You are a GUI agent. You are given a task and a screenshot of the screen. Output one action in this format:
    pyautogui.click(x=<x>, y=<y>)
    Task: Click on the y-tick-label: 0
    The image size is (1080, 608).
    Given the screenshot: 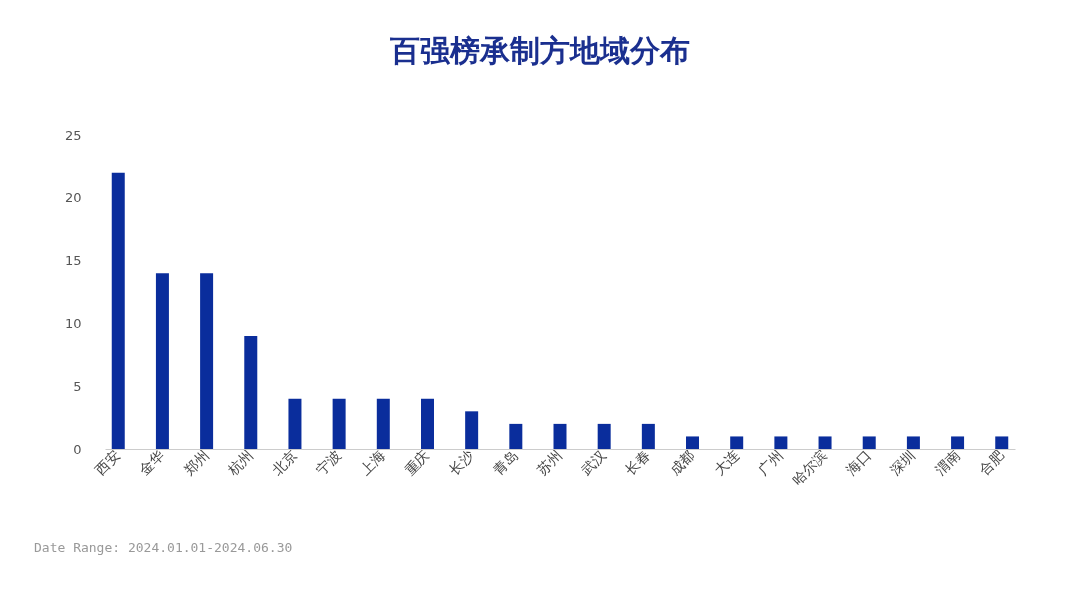 What is the action you would take?
    pyautogui.click(x=77, y=449)
    